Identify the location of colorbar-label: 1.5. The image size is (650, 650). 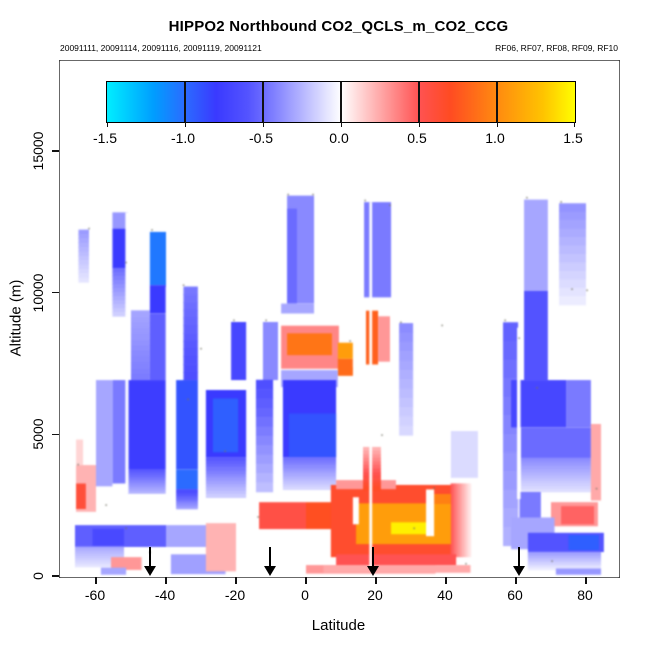
(573, 138).